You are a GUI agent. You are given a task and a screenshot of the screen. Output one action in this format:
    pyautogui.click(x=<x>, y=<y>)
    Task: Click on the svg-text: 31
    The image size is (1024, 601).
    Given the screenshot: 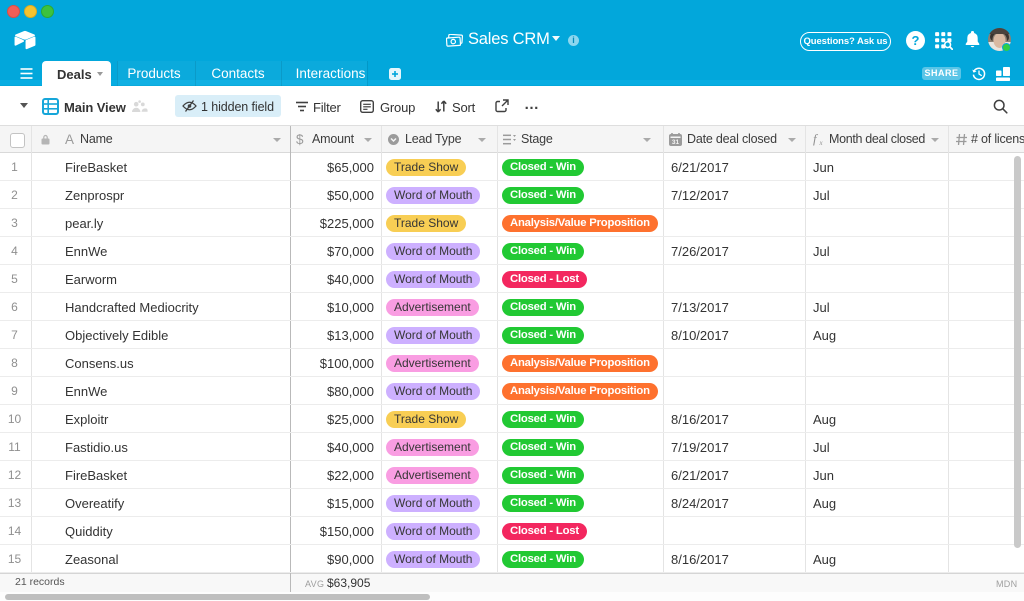 What is the action you would take?
    pyautogui.click(x=676, y=142)
    